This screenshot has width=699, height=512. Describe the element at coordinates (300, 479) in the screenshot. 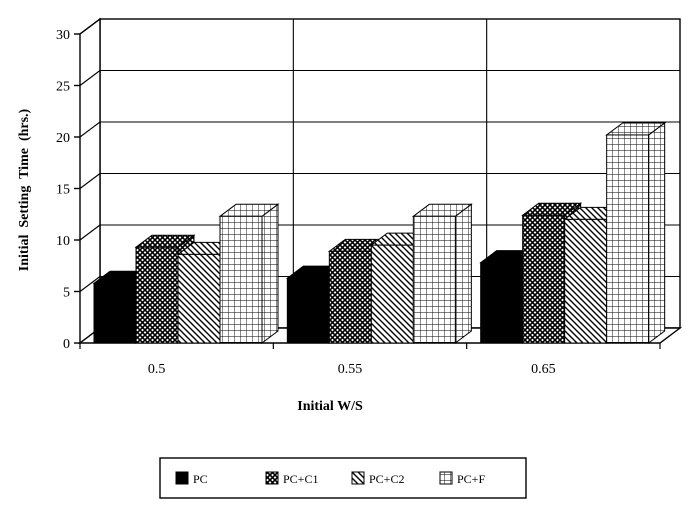

I see `legend-label: PC+C1` at that location.